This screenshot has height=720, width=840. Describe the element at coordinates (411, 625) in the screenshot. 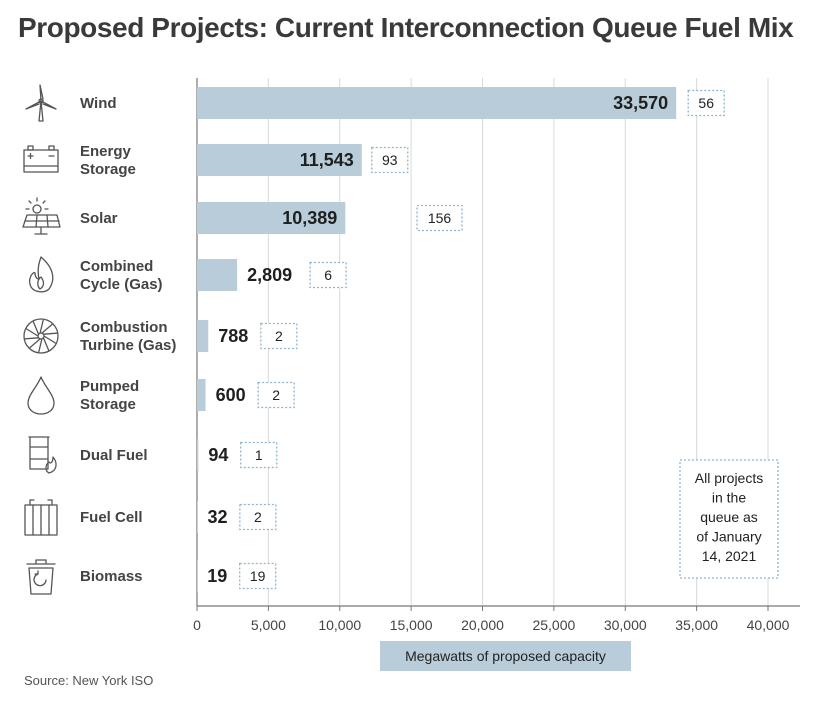

I see `x-tick-label: 15,000` at that location.